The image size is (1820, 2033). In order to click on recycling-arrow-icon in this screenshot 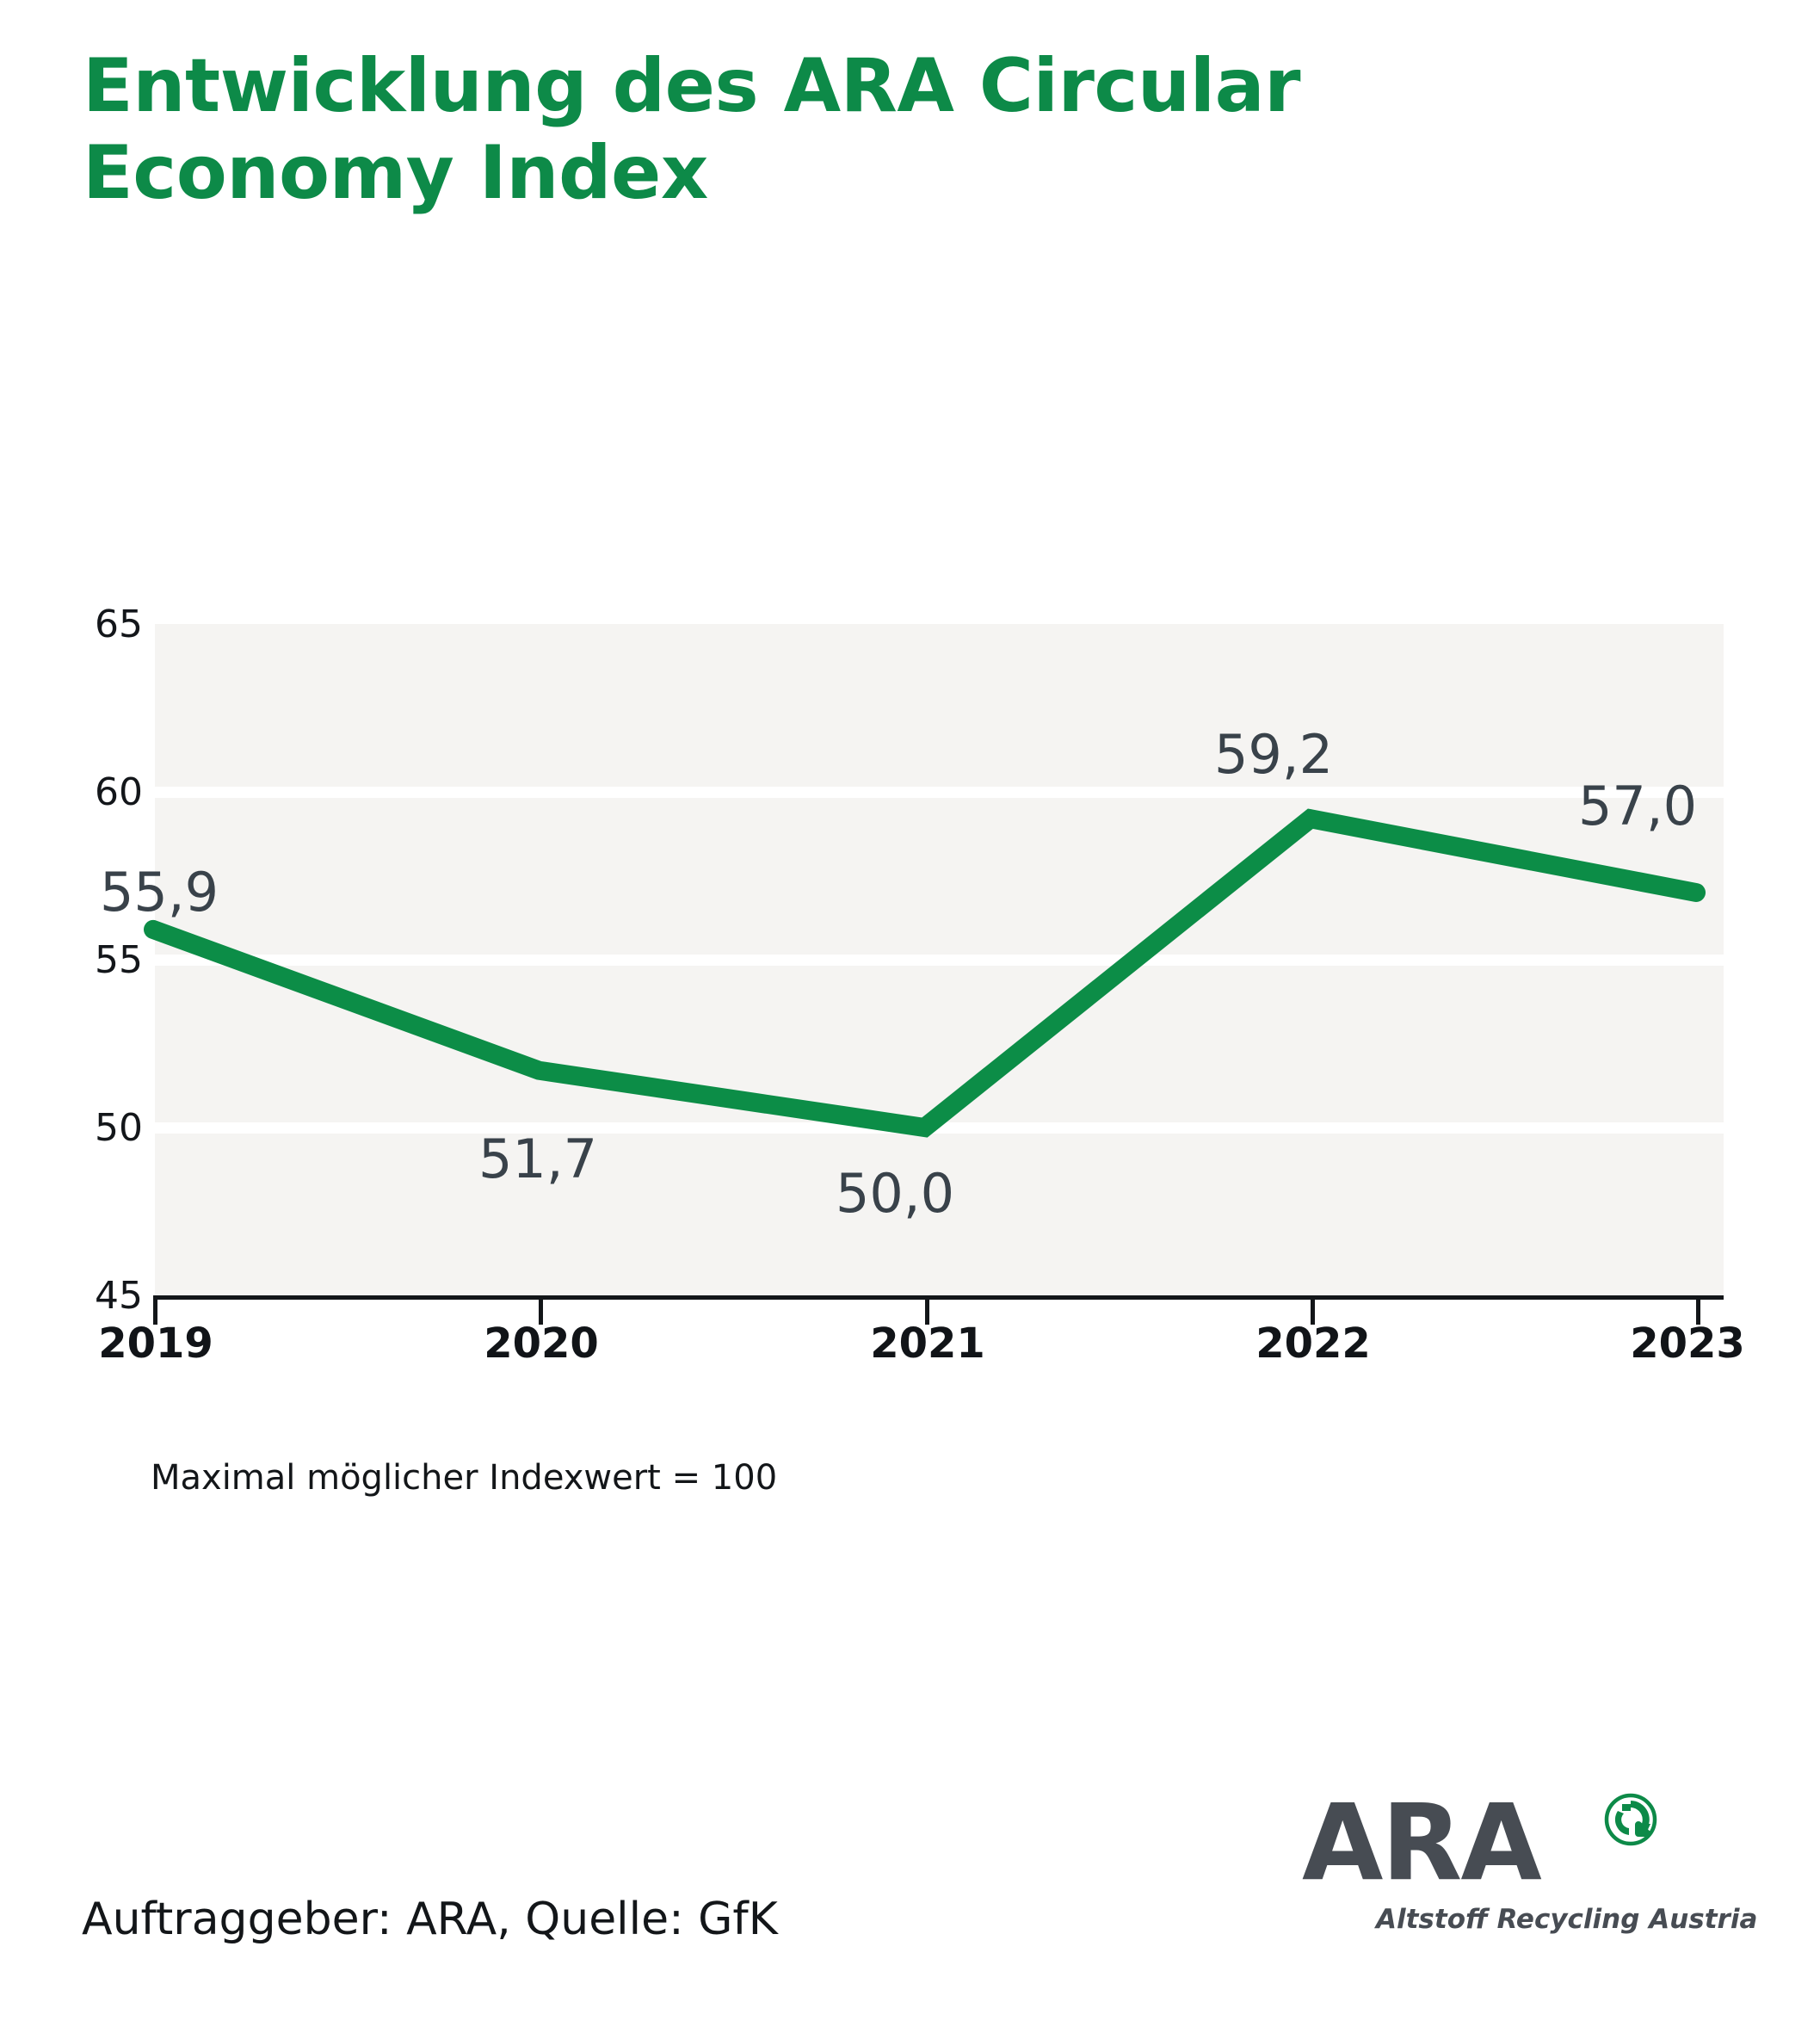, I will do `click(1631, 1819)`.